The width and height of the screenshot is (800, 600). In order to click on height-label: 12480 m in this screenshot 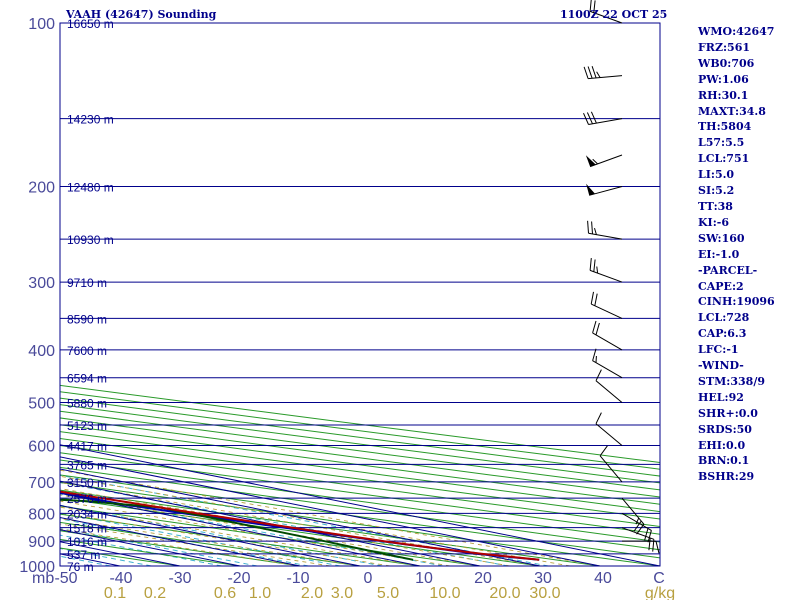, I will do `click(90, 188)`.